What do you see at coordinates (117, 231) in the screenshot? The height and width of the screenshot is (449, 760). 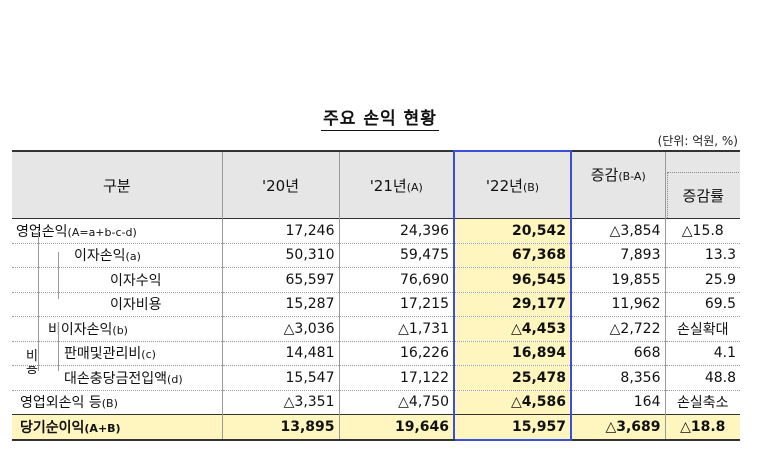 I see `row-label: 영업손익(A=a+b-c-d)` at bounding box center [117, 231].